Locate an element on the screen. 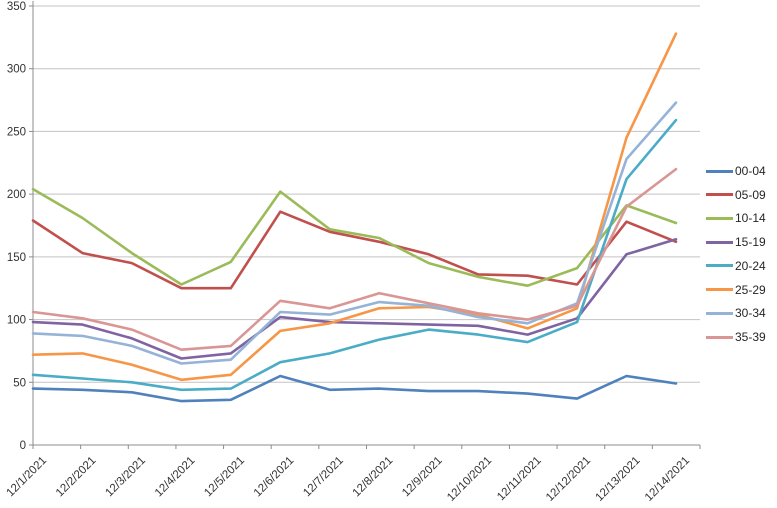 The image size is (777, 508). y-axis-label: 0 is located at coordinates (23, 446).